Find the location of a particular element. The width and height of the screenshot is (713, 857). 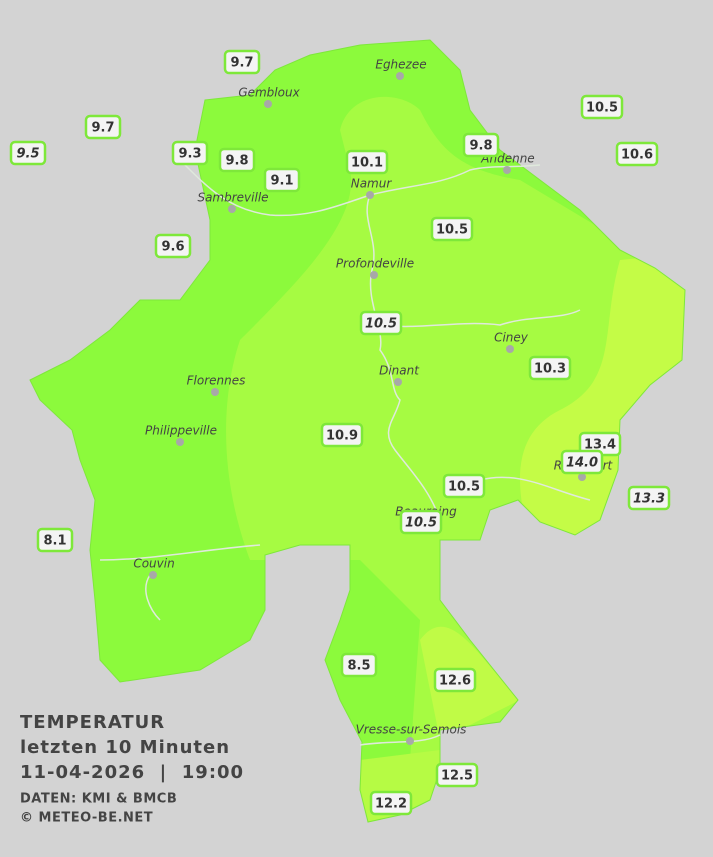

station-value: 9.6 is located at coordinates (172, 247).